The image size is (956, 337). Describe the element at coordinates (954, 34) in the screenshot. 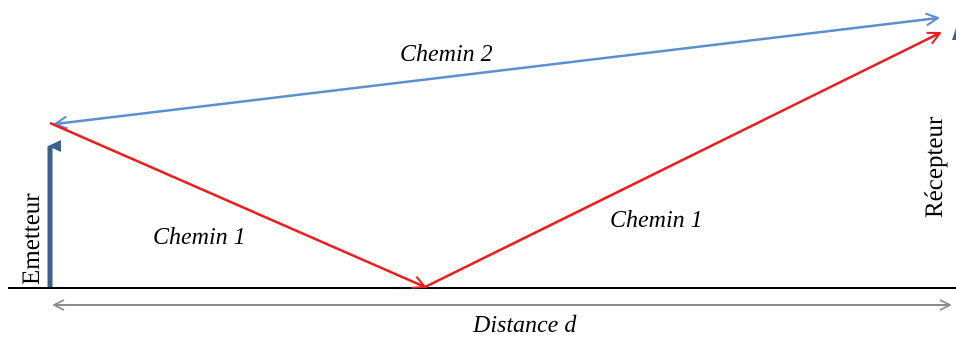

I see `receiver-antenna` at that location.